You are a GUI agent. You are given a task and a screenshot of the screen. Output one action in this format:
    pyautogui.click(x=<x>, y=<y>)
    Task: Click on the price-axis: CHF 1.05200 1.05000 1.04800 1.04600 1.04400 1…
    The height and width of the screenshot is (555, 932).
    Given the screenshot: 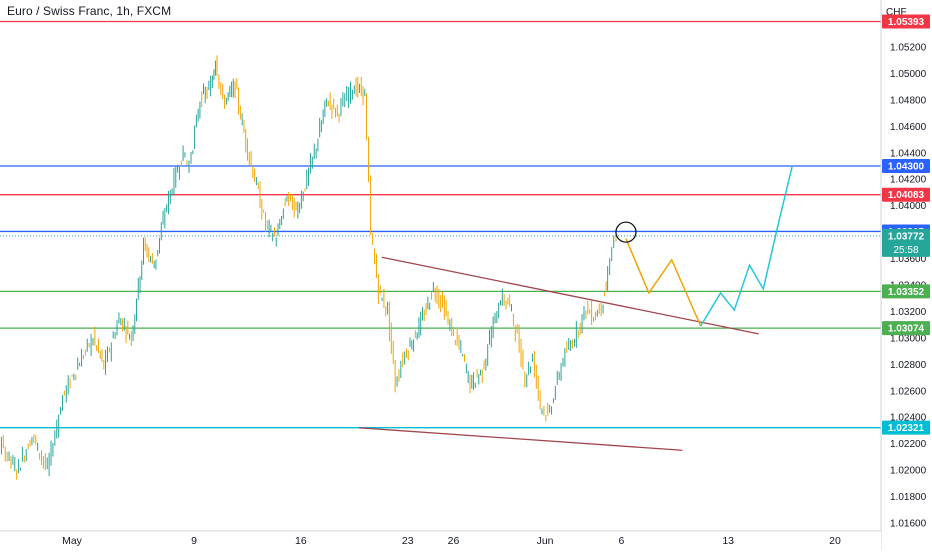 What is the action you would take?
    pyautogui.click(x=906, y=275)
    